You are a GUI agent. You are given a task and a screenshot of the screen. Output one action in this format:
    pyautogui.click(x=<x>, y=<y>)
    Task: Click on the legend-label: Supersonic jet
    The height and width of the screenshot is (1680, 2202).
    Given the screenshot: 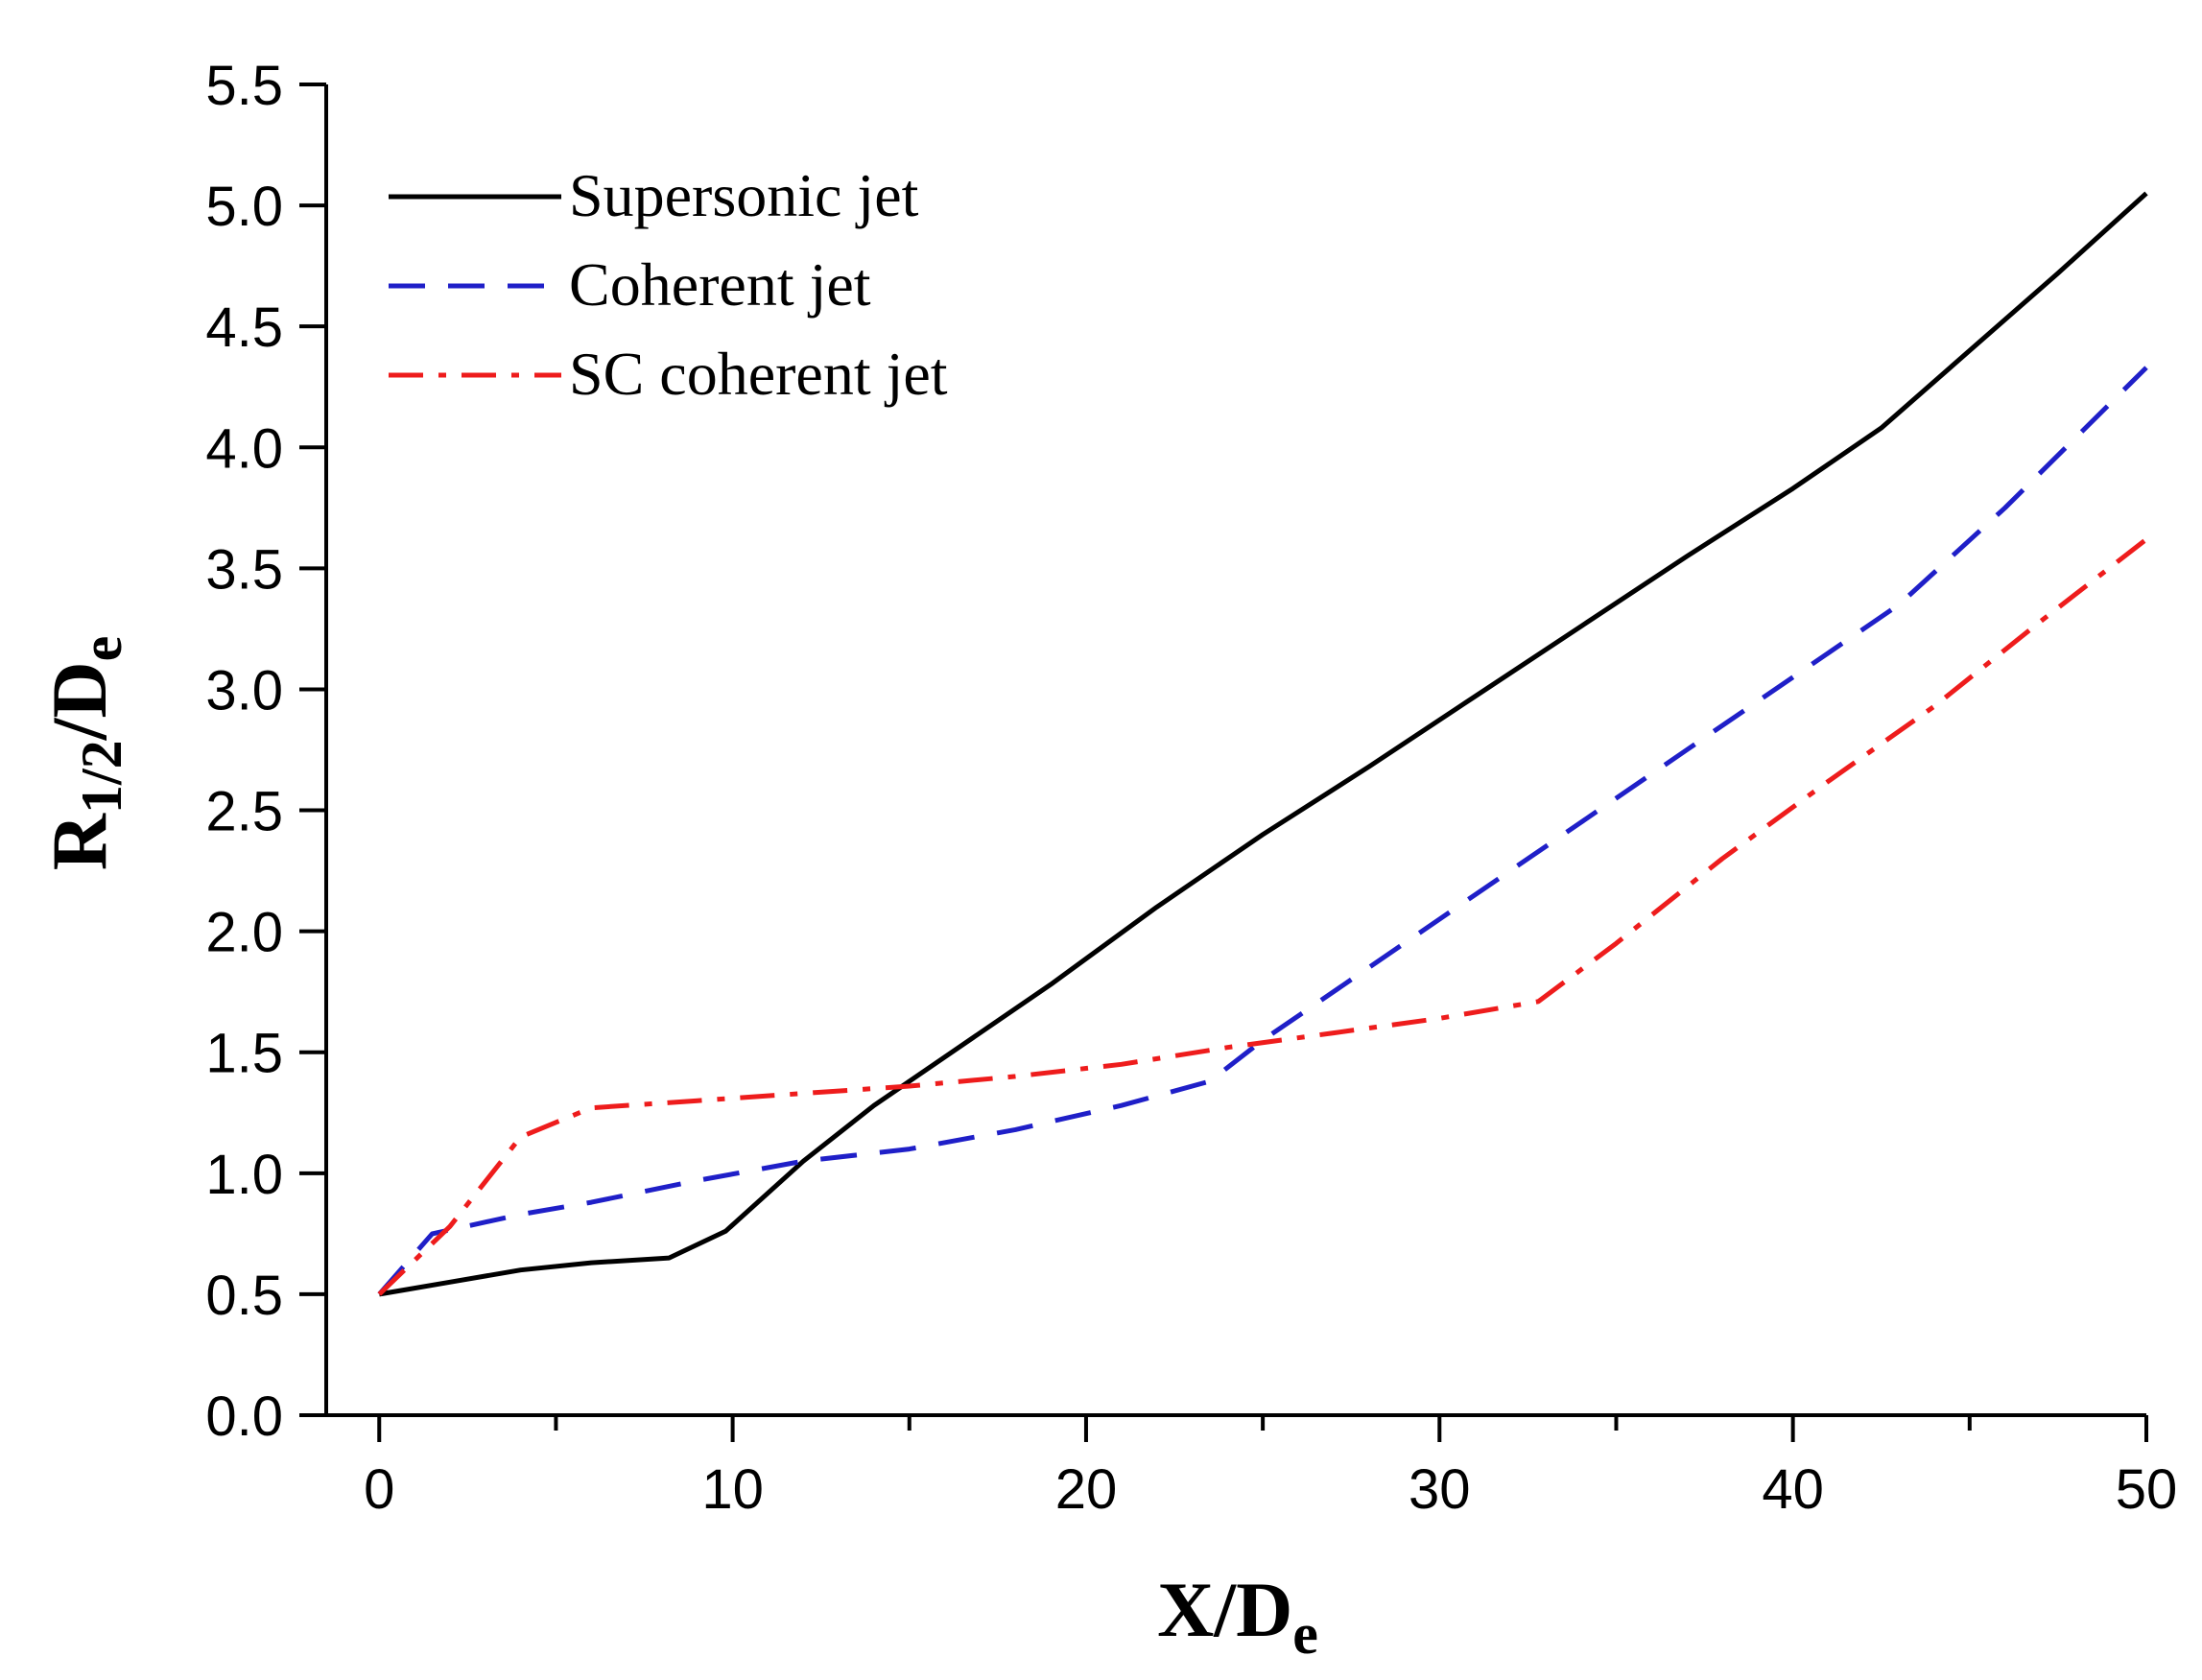 What is the action you would take?
    pyautogui.click(x=744, y=195)
    